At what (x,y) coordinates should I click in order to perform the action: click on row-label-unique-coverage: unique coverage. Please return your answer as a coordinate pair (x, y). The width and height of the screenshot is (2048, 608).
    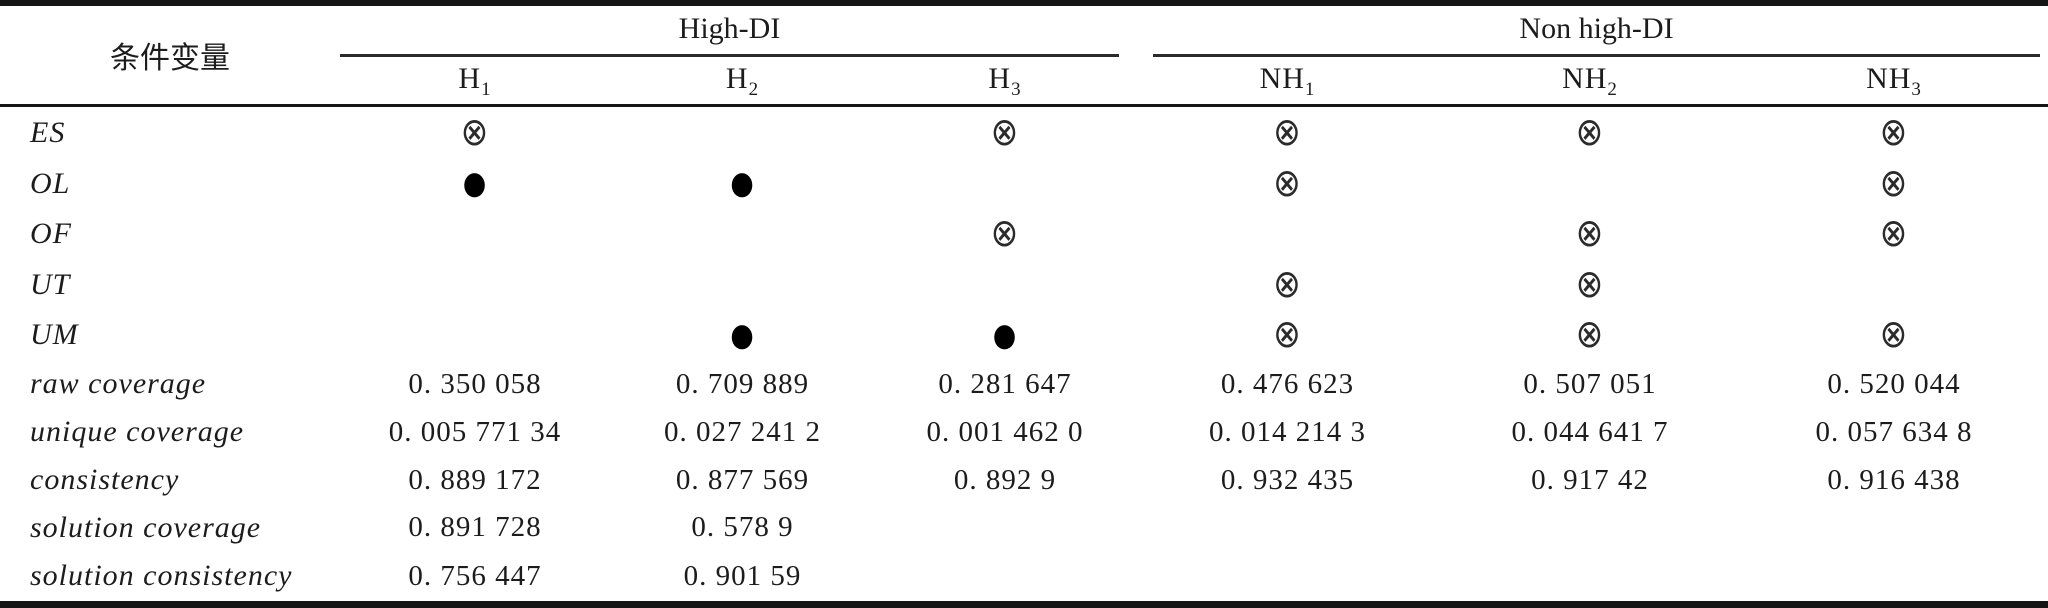
    Looking at the image, I should click on (137, 432).